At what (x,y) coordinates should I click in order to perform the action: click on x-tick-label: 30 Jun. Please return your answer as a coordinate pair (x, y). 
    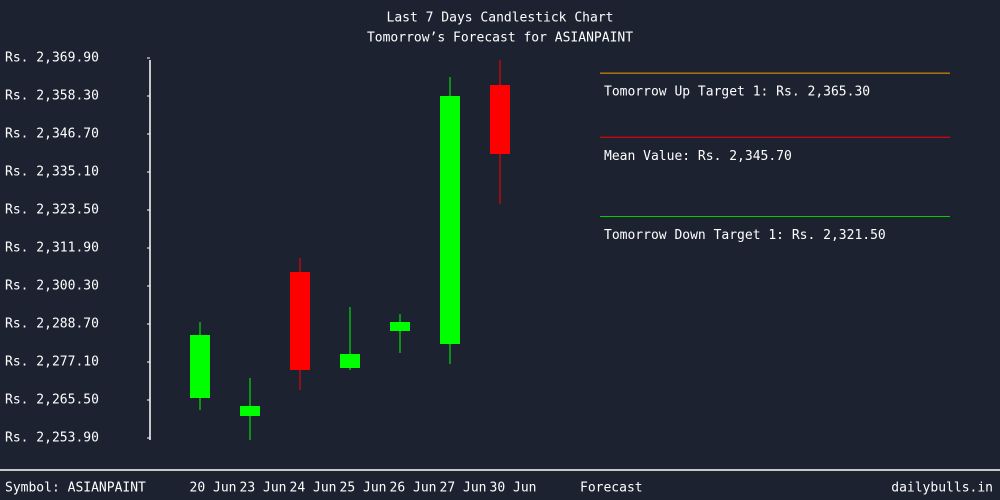
    Looking at the image, I should click on (513, 488).